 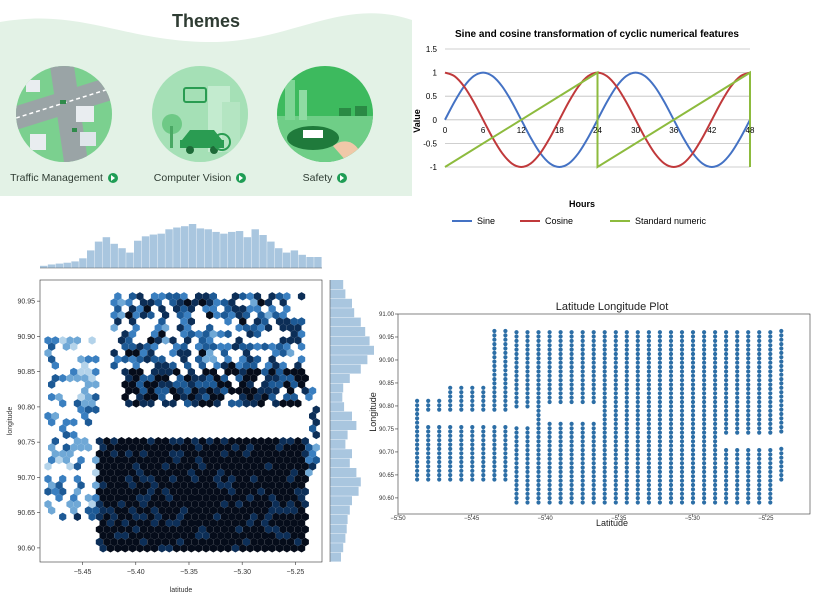 What do you see at coordinates (711, 130) in the screenshot?
I see `x-tick-label: 42` at bounding box center [711, 130].